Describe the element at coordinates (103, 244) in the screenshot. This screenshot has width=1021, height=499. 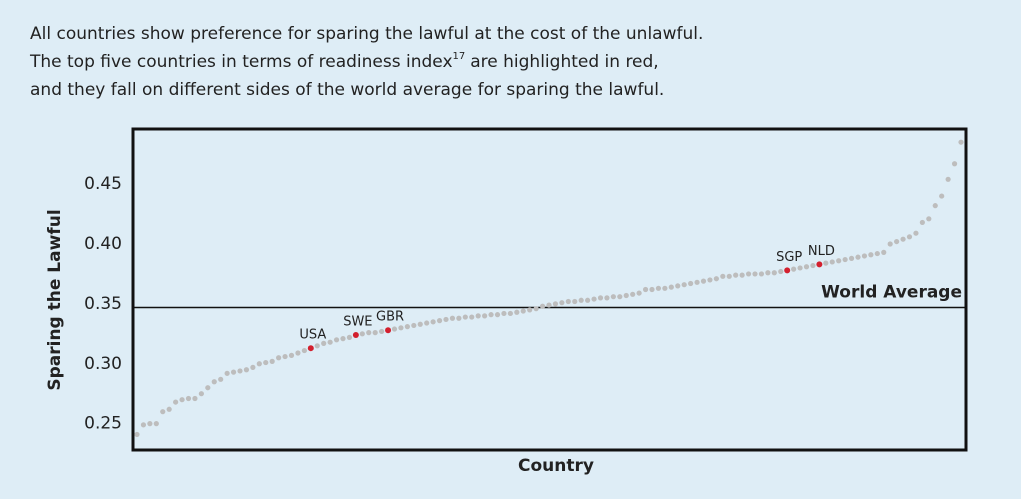
I see `y-tick-label: 0.40` at that location.